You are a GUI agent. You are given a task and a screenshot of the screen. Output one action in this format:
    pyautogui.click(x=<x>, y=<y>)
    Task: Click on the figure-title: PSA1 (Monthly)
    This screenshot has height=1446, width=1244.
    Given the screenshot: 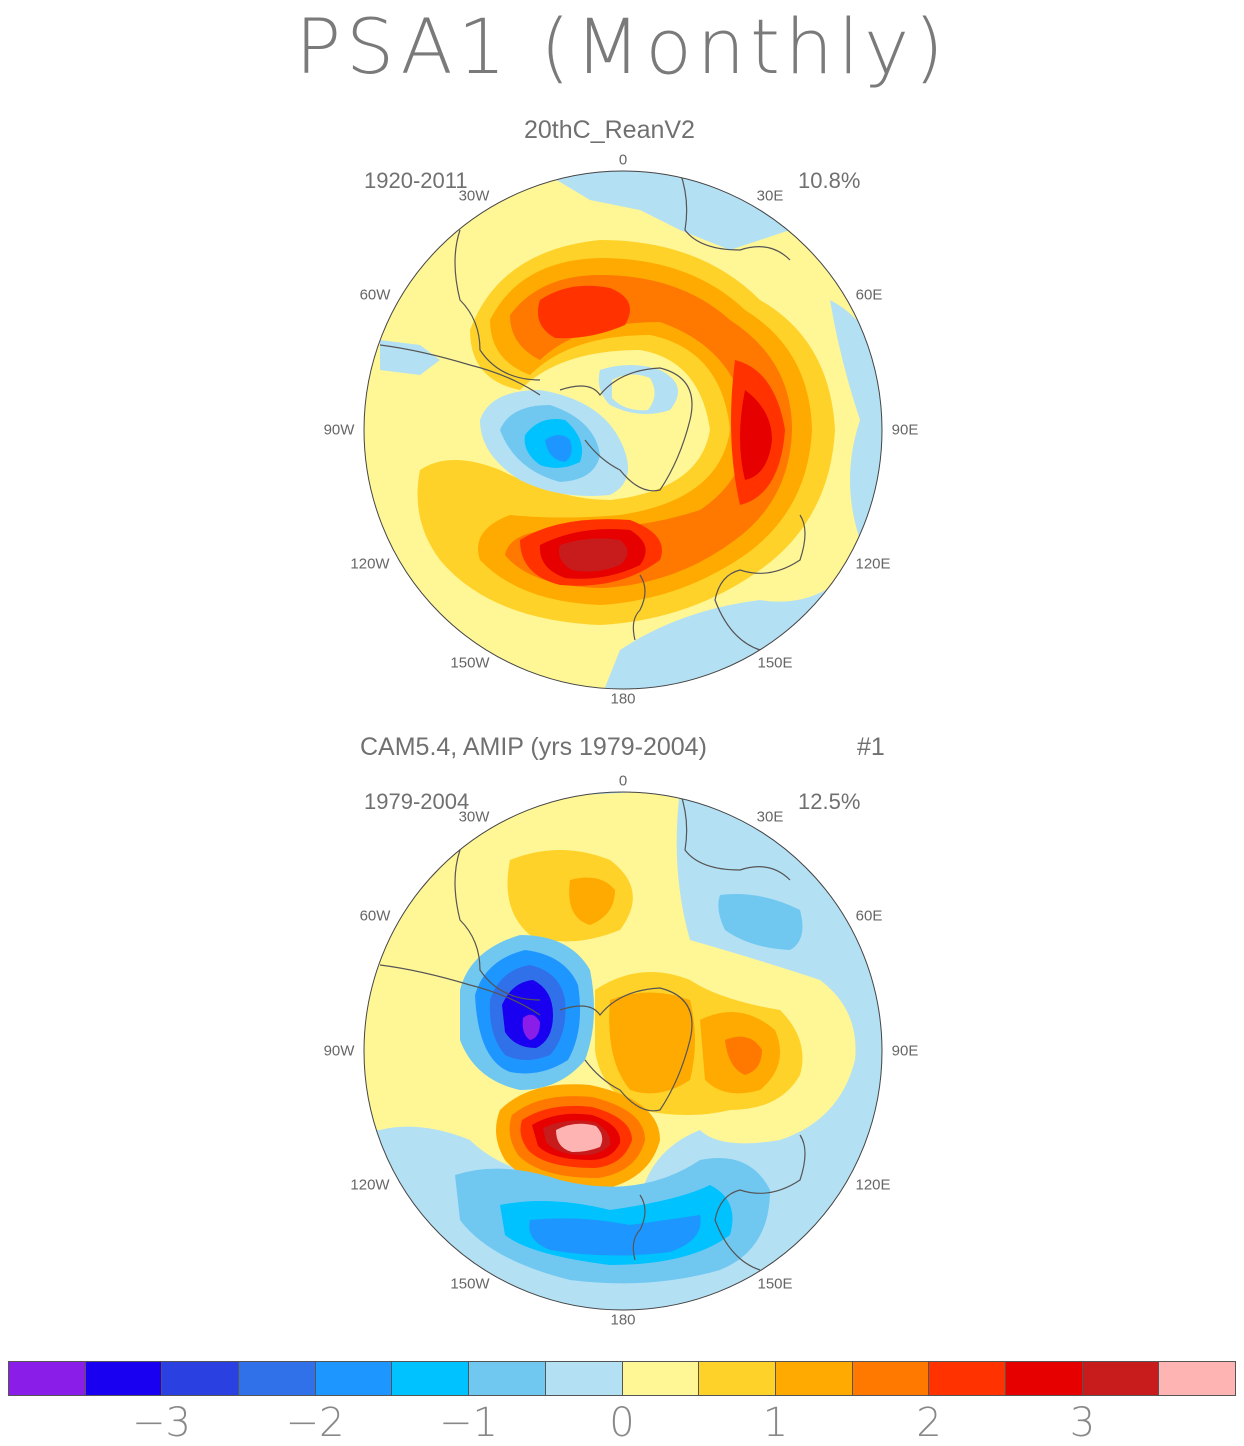 What is the action you would take?
    pyautogui.click(x=622, y=46)
    